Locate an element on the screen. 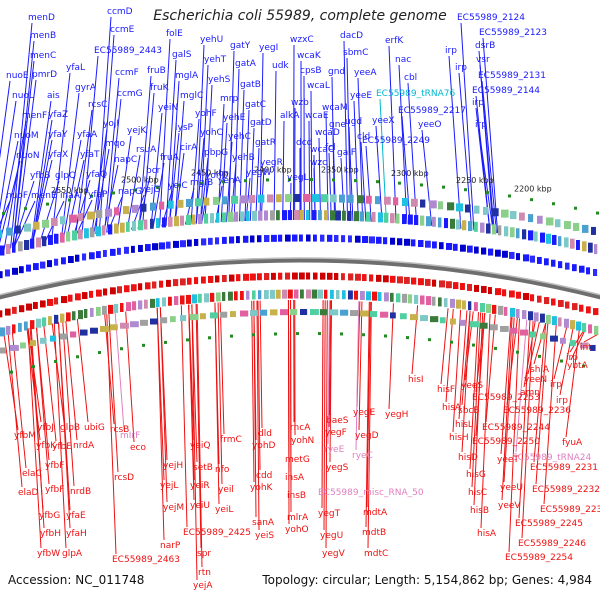  gene-label: yeeE is located at coordinates (361, 96).